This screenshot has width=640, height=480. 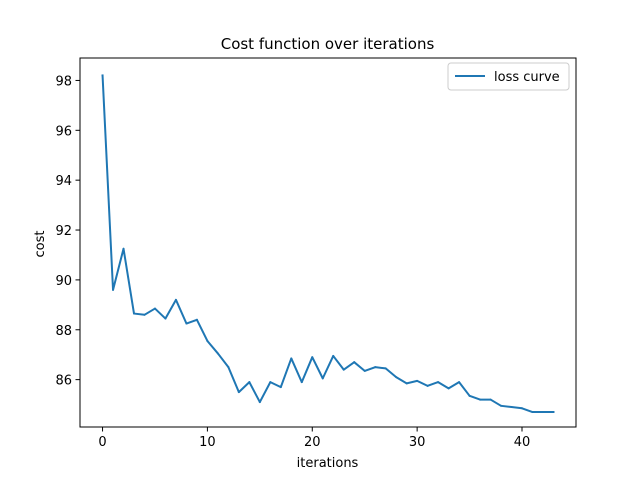 What do you see at coordinates (417, 442) in the screenshot?
I see `x-tick-label: 30` at bounding box center [417, 442].